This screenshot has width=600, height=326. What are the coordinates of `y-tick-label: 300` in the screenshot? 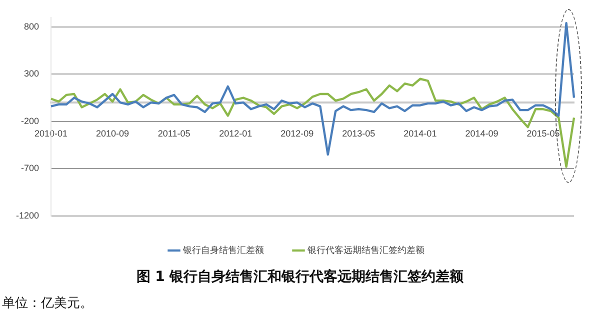 It's located at (32, 73).